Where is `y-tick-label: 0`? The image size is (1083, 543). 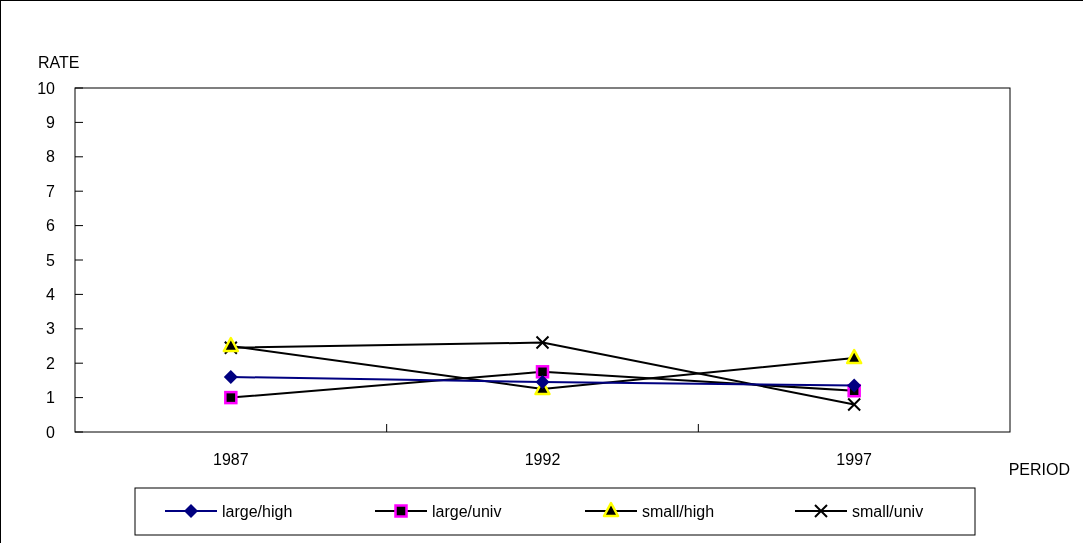 y-tick-label: 0 is located at coordinates (51, 432).